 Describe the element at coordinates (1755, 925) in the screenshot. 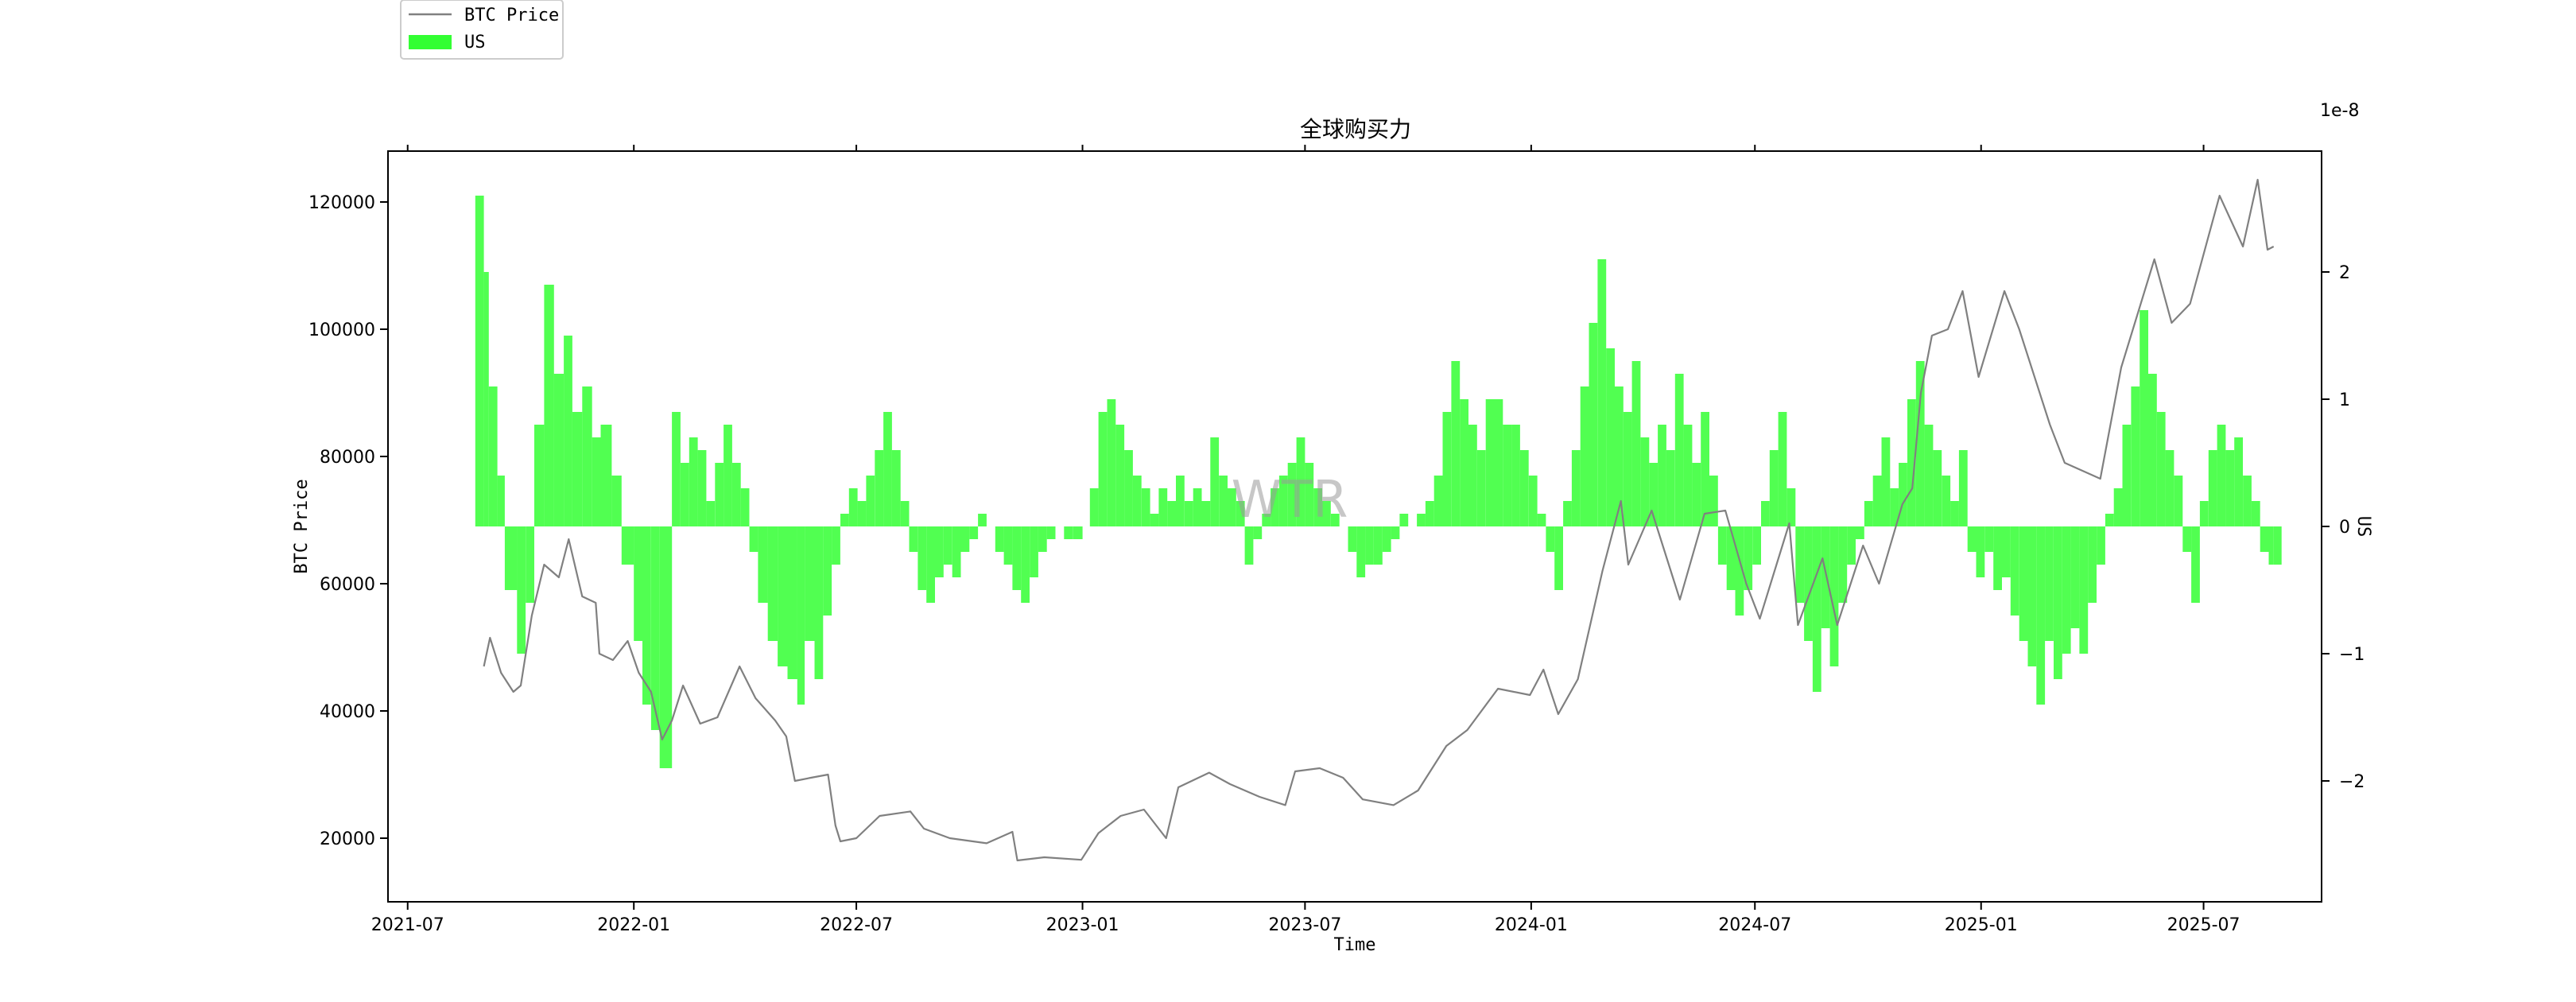

I see `x-tick-label: 2024-07` at that location.